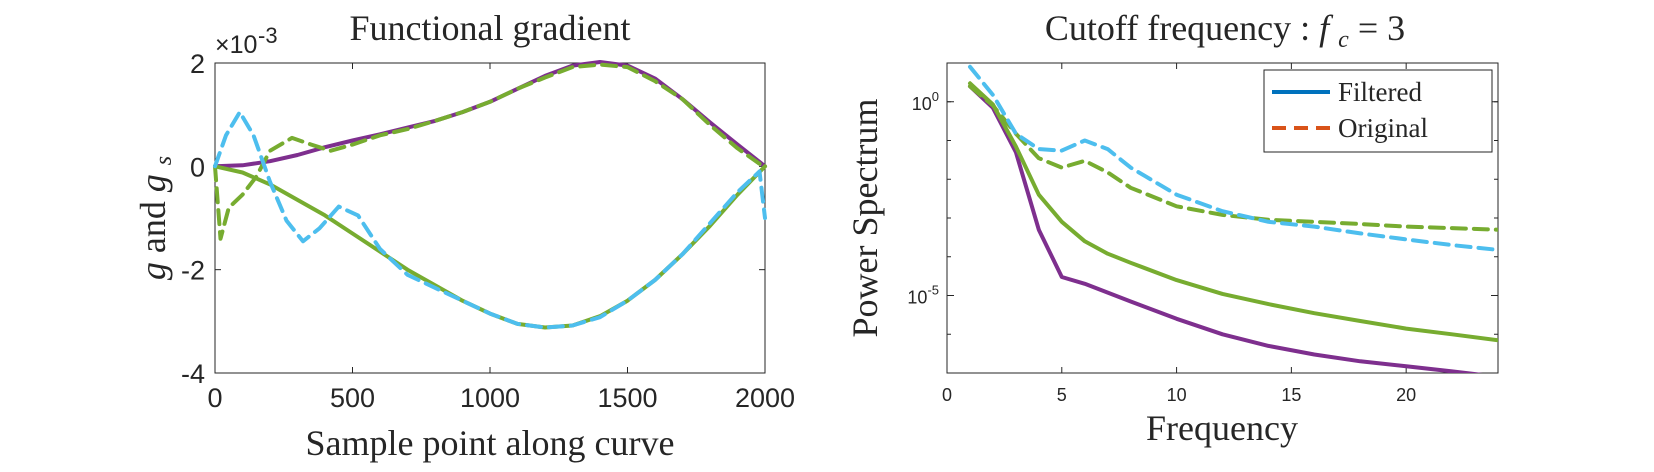 The image size is (1654, 472). Describe the element at coordinates (153, 183) in the screenshot. I see `left-ylabel-gs: g` at that location.